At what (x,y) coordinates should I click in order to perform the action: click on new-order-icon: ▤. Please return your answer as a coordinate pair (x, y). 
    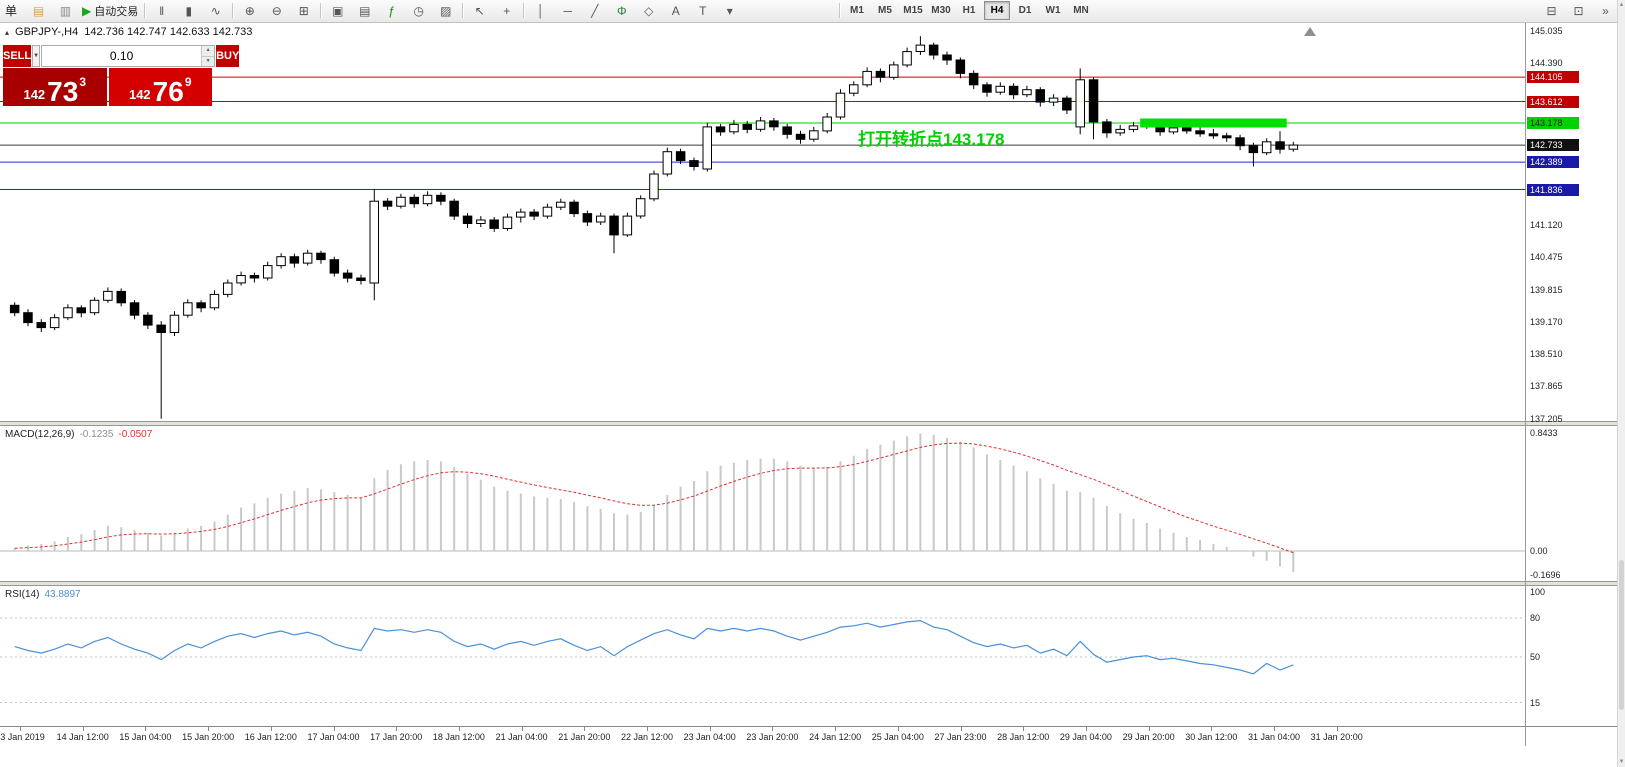
    Looking at the image, I should click on (38, 10).